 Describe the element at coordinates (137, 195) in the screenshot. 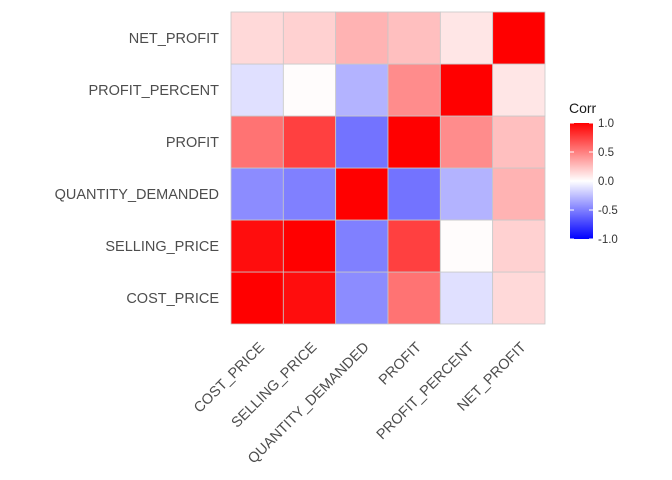

I see `y-tick-label: QUANTITY_DEMANDED` at that location.